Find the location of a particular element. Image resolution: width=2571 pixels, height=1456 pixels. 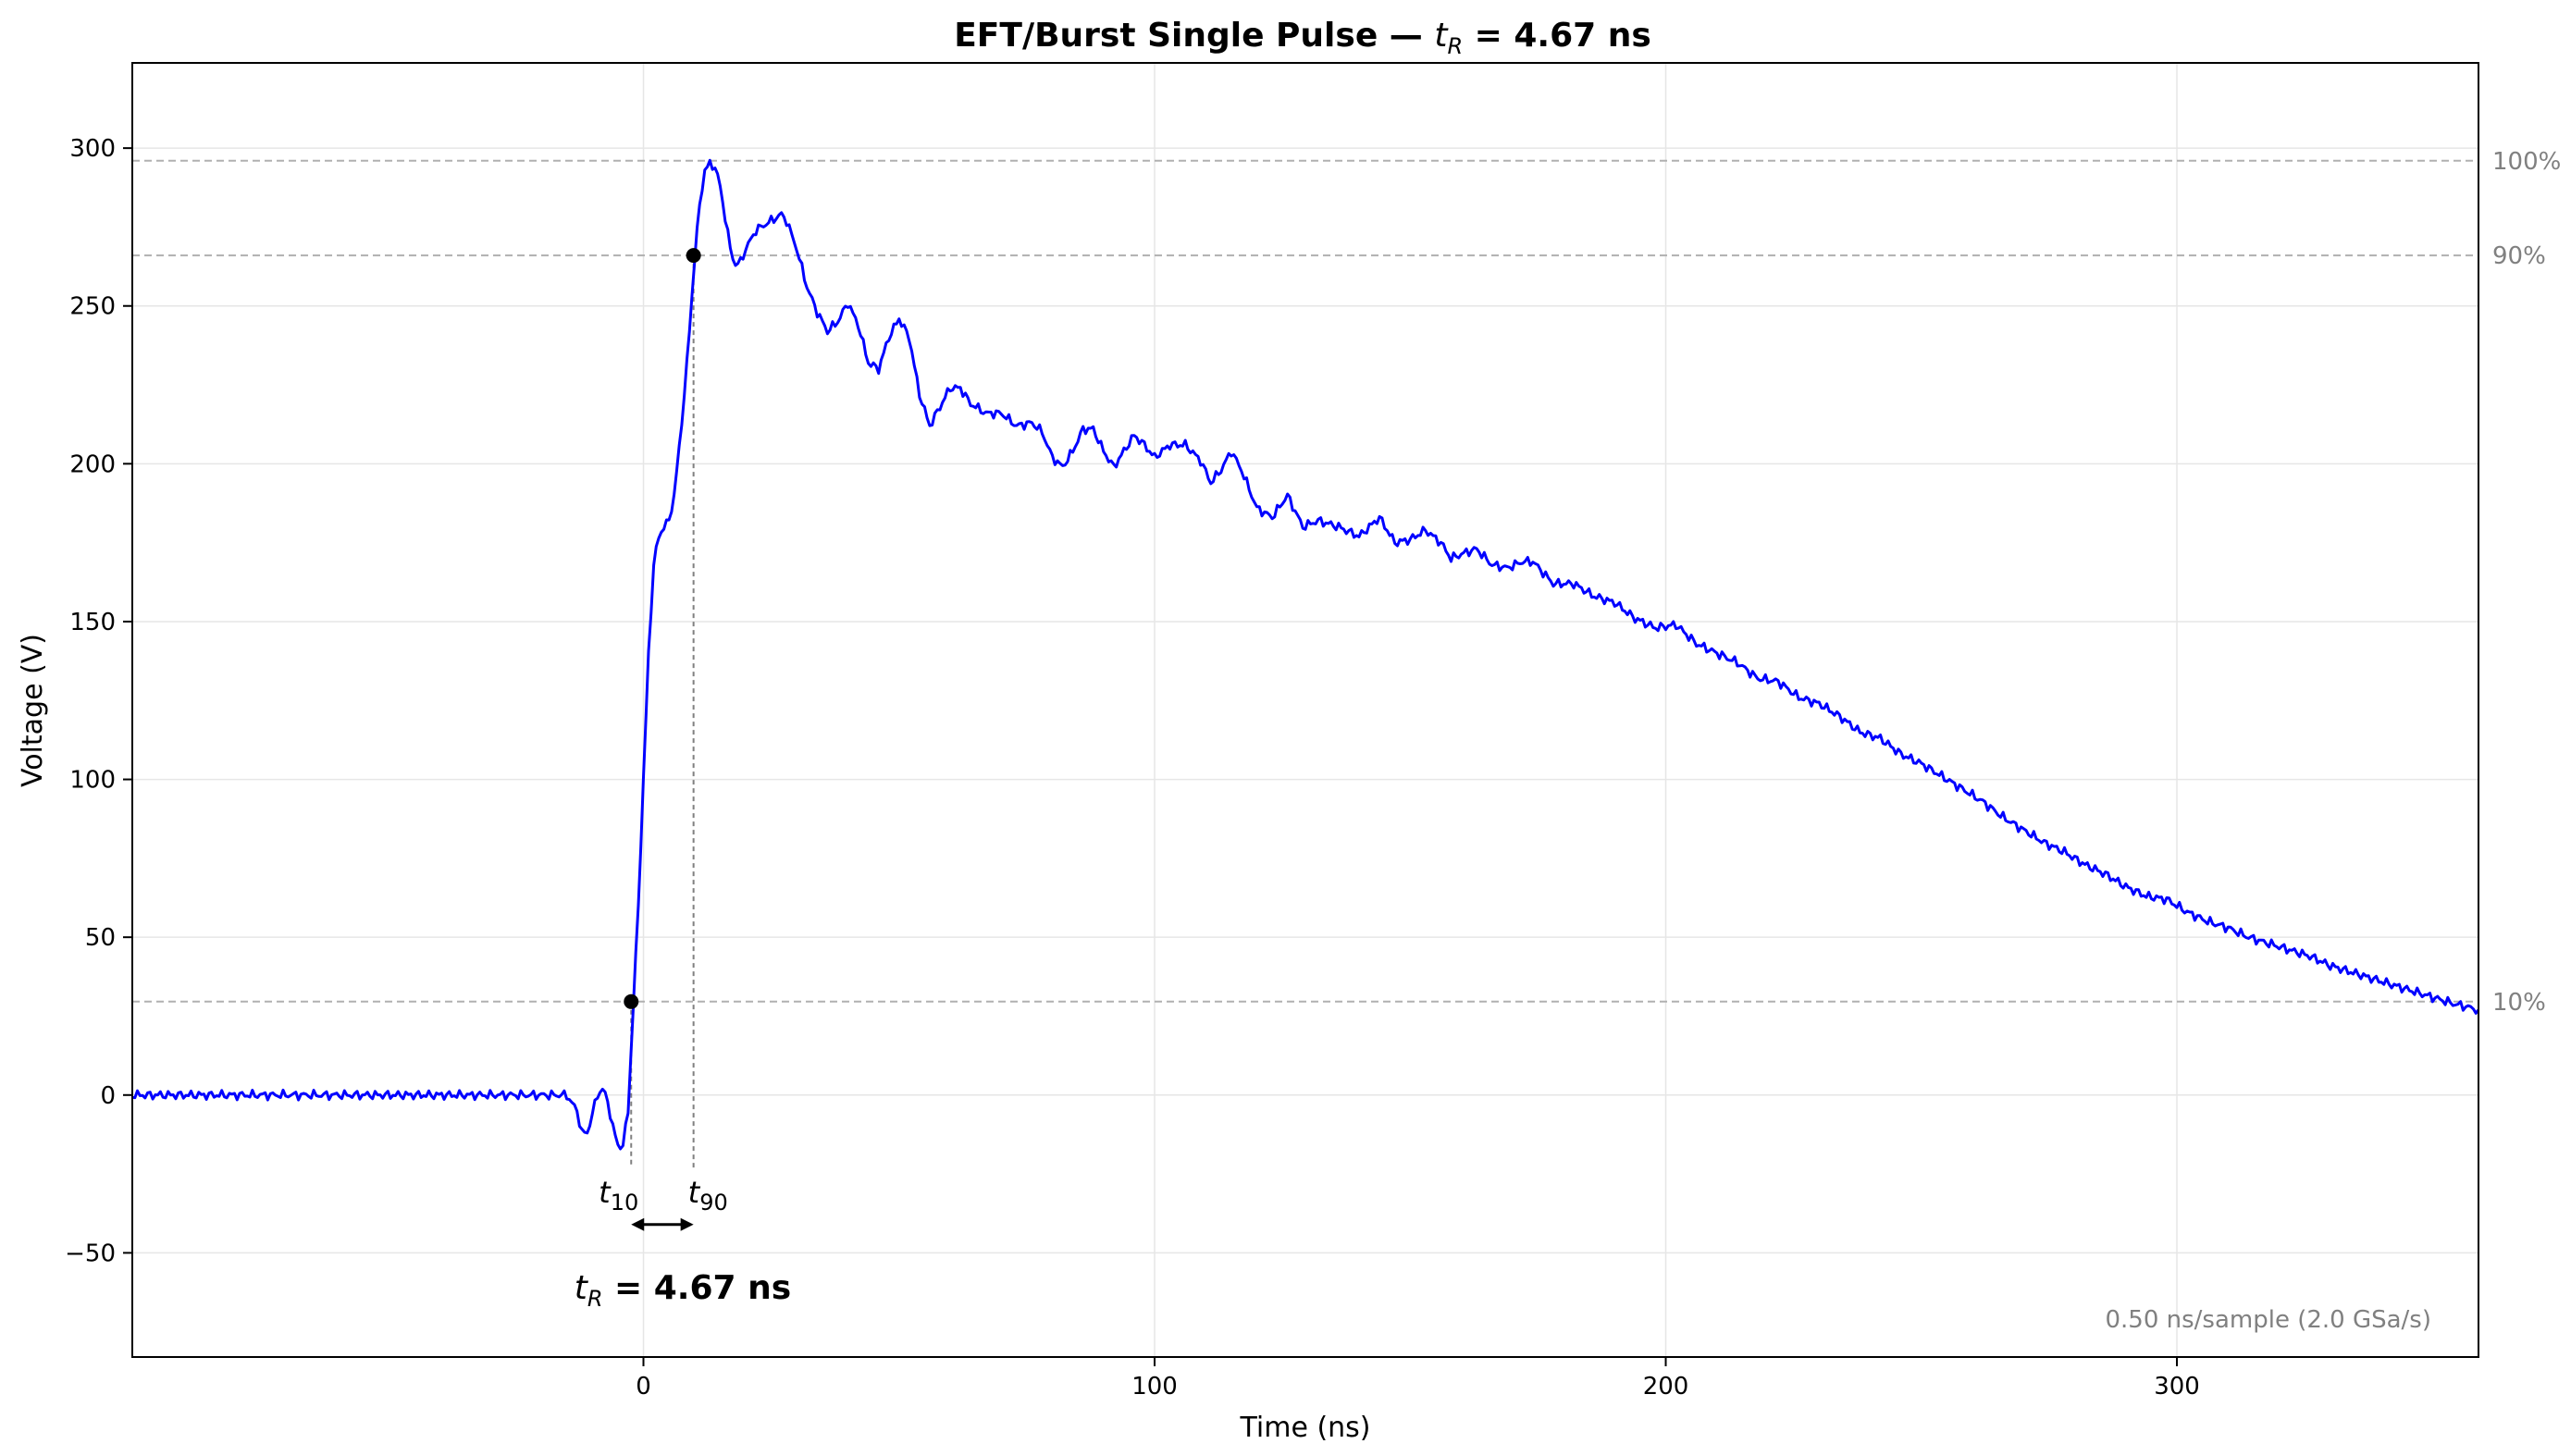

arrow-head-left-icon is located at coordinates (638, 1224).